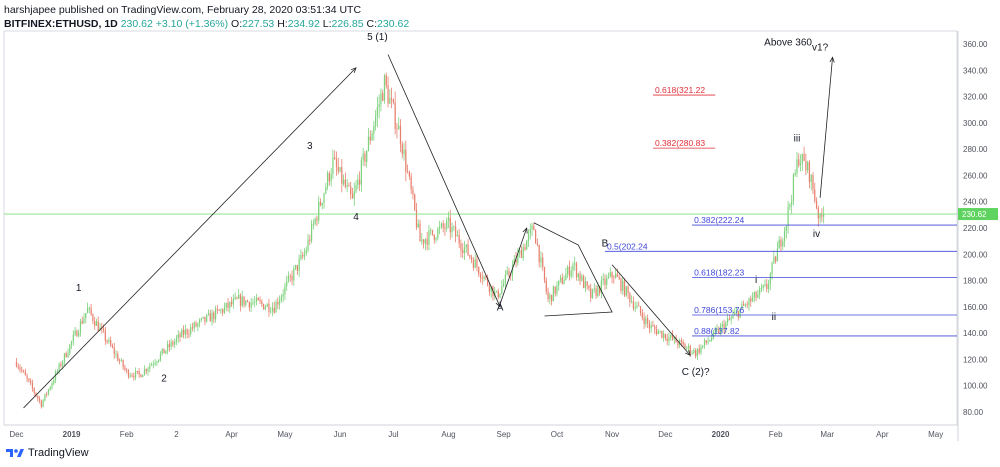 The image size is (1000, 467). I want to click on y-tick-label: 80.00, so click(973, 412).